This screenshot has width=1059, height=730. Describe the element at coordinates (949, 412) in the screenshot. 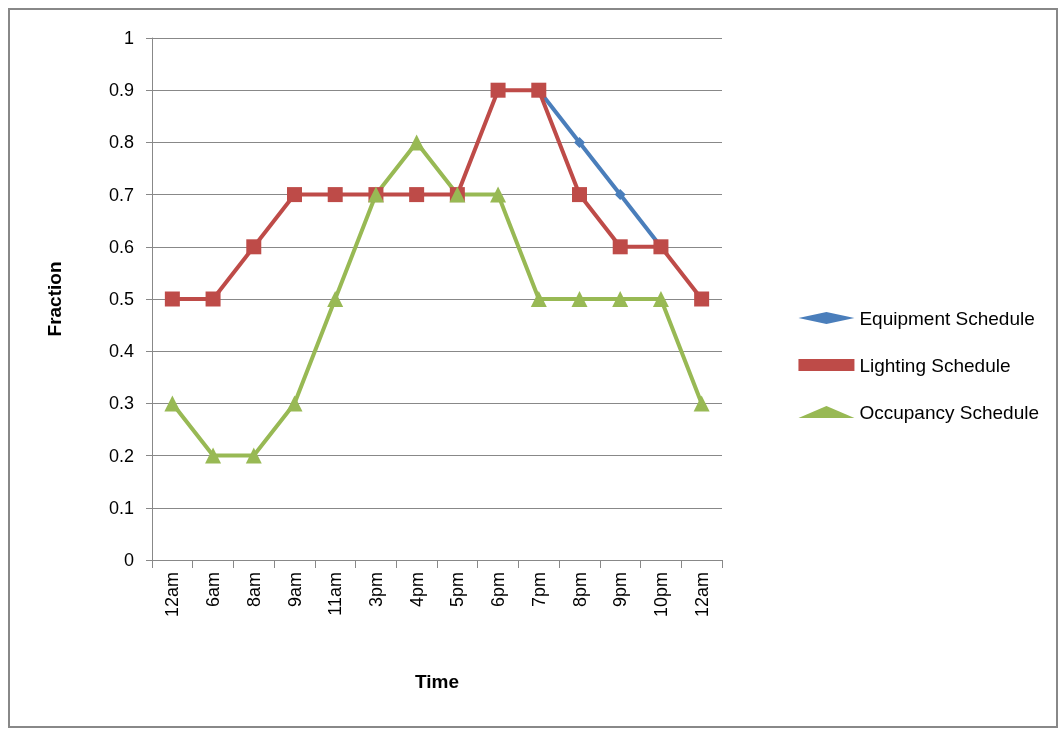

I see `legend-label: Occupancy Schedule` at that location.